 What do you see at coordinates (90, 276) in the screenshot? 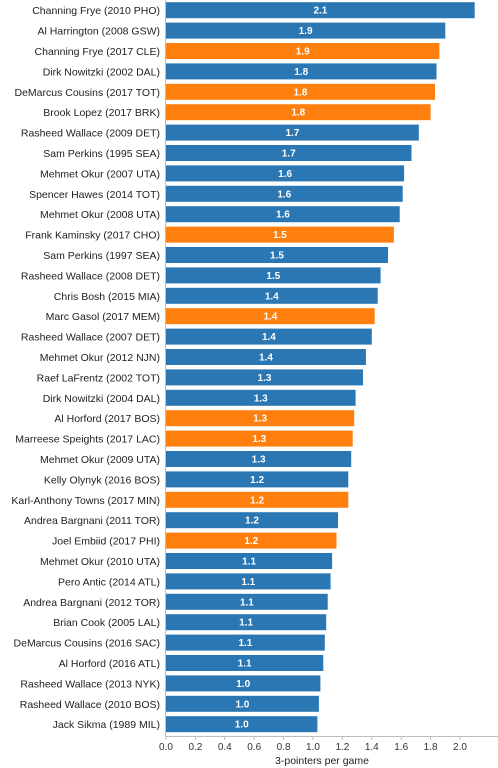
I see `category-label: Rasheed Wallace (2008 DET)` at bounding box center [90, 276].